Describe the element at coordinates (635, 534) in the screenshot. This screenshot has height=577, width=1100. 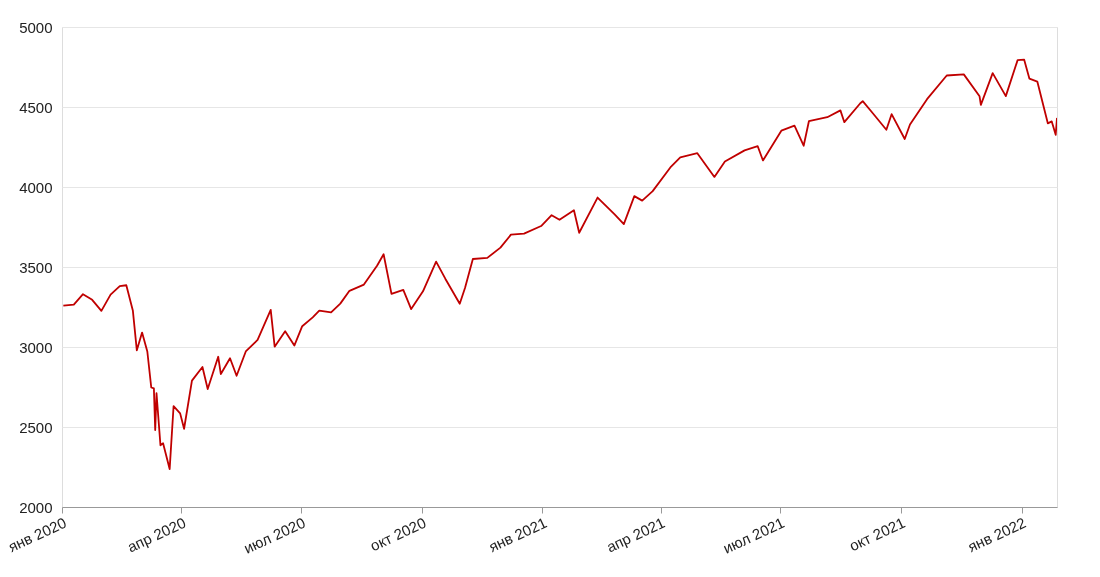
I see `x-tick-label: апр 2021` at that location.